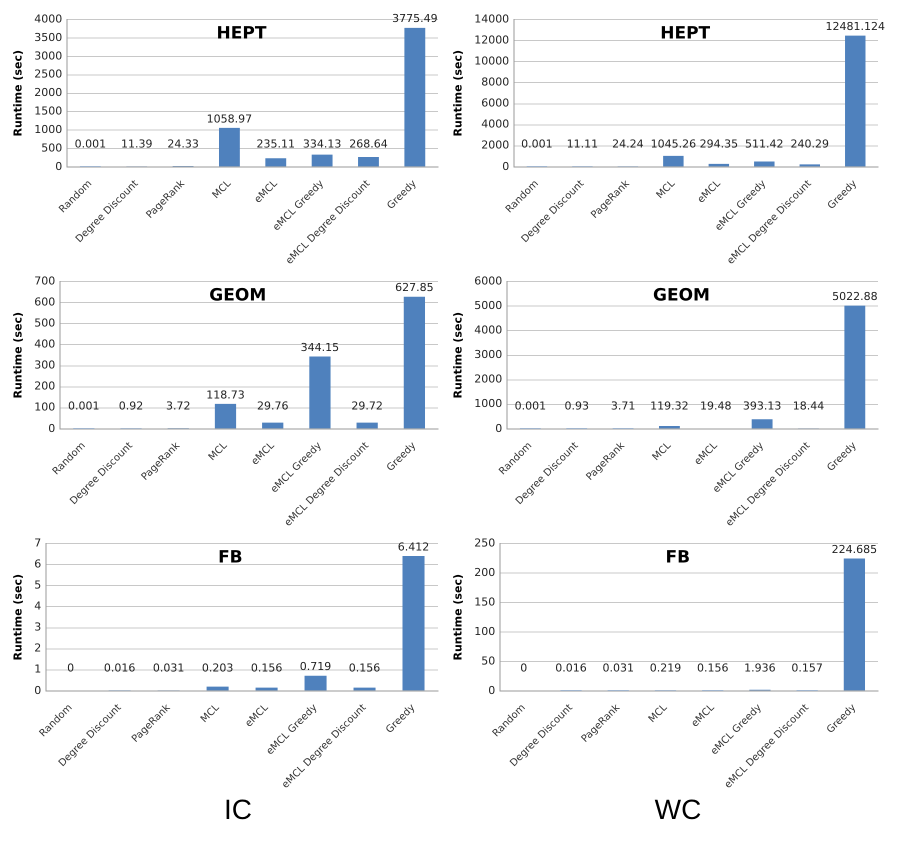 This screenshot has height=847, width=905. What do you see at coordinates (45, 344) in the screenshot?
I see `y-tick-label: 400` at bounding box center [45, 344].